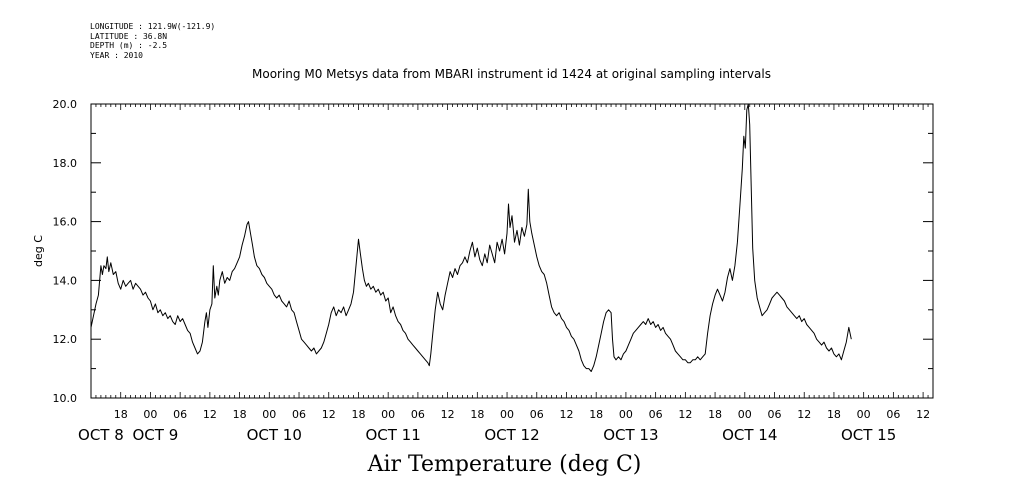  Describe the element at coordinates (65, 104) in the screenshot. I see `y-tick-label: 20.0` at that location.